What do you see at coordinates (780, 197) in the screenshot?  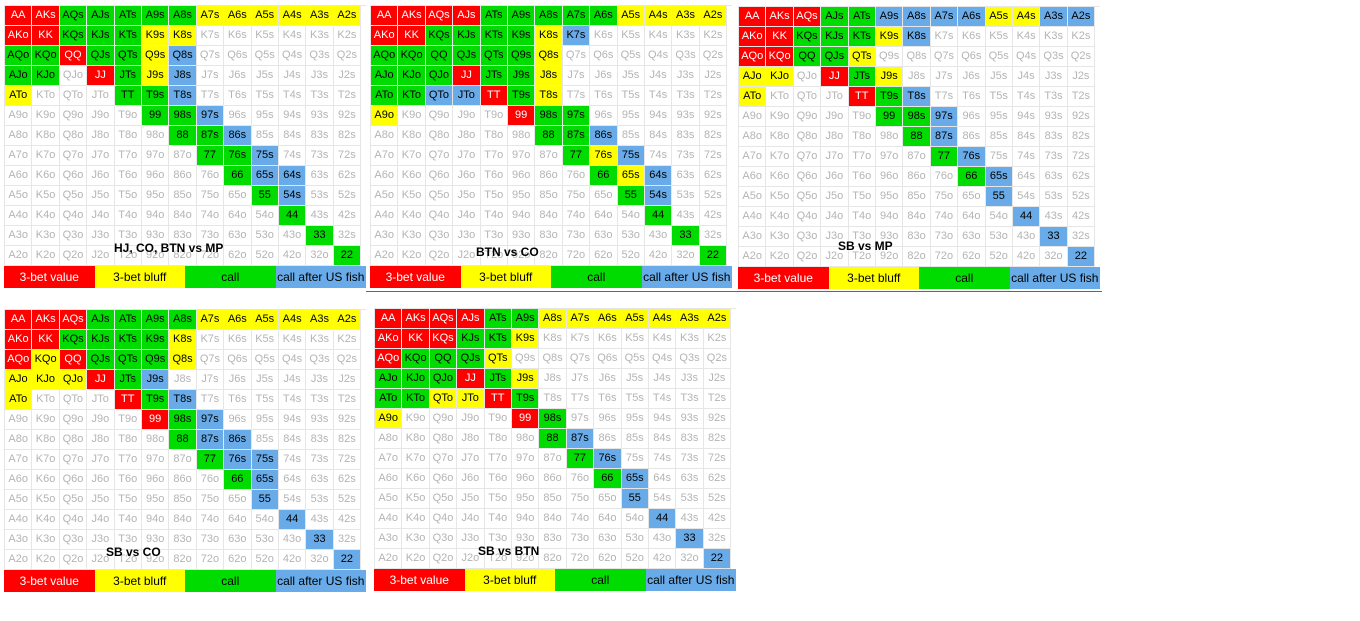 I see `hand-cell: K5o` at bounding box center [780, 197].